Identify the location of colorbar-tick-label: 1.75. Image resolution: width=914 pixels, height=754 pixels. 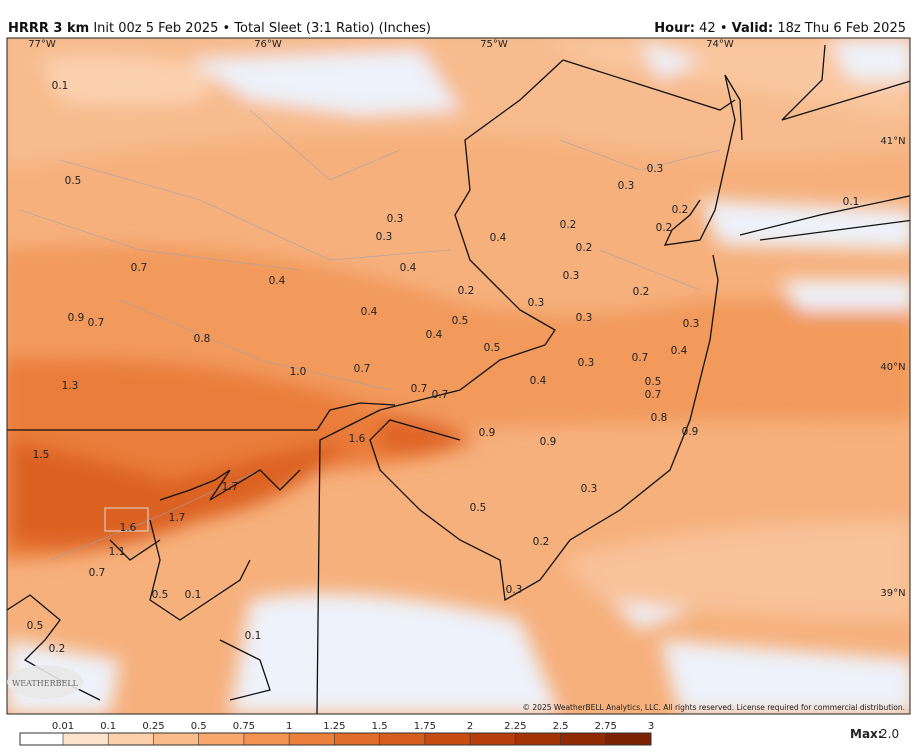
(425, 726).